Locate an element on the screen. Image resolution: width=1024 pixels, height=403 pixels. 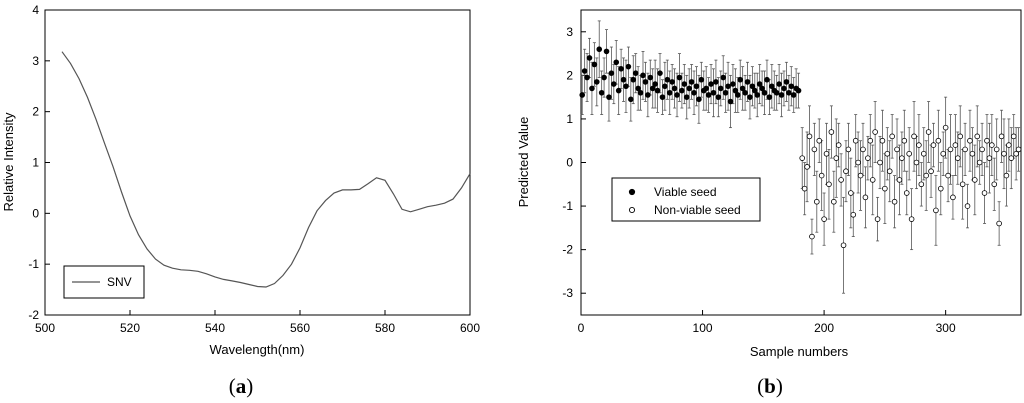
chart-b-ytick-label: 1 is located at coordinates (569, 119).